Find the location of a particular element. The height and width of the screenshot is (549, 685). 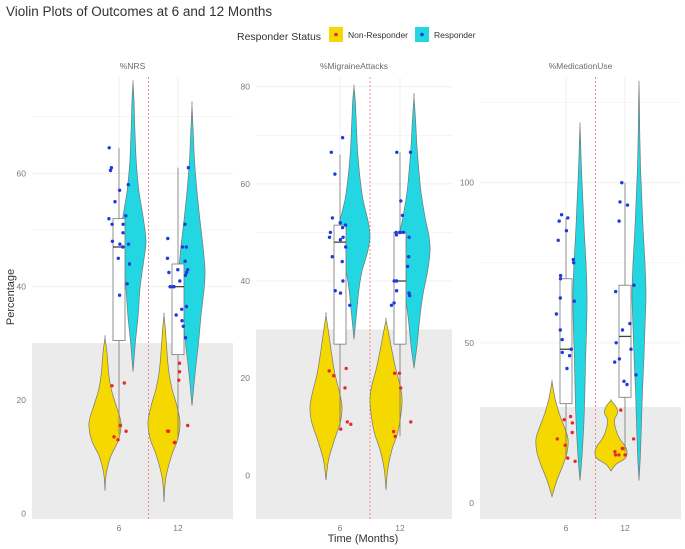

x-axis-title: Time (Months) is located at coordinates (363, 539).